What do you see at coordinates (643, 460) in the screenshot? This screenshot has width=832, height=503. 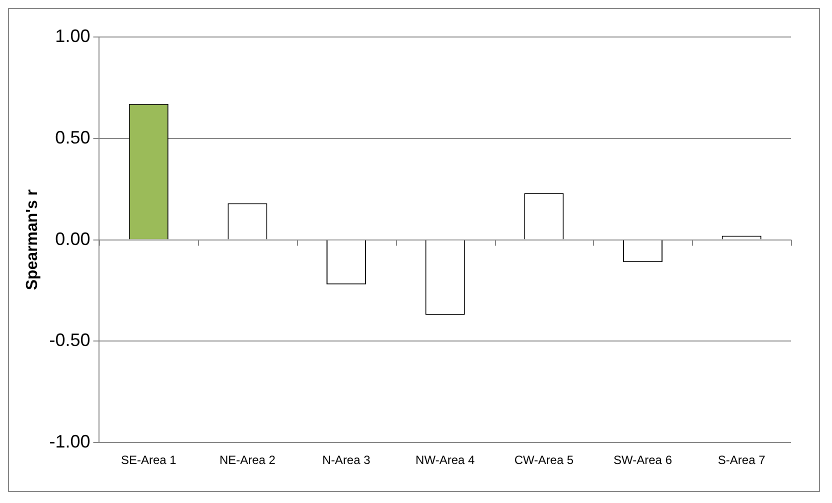 I see `x-tick-label: SW-Area 6` at bounding box center [643, 460].